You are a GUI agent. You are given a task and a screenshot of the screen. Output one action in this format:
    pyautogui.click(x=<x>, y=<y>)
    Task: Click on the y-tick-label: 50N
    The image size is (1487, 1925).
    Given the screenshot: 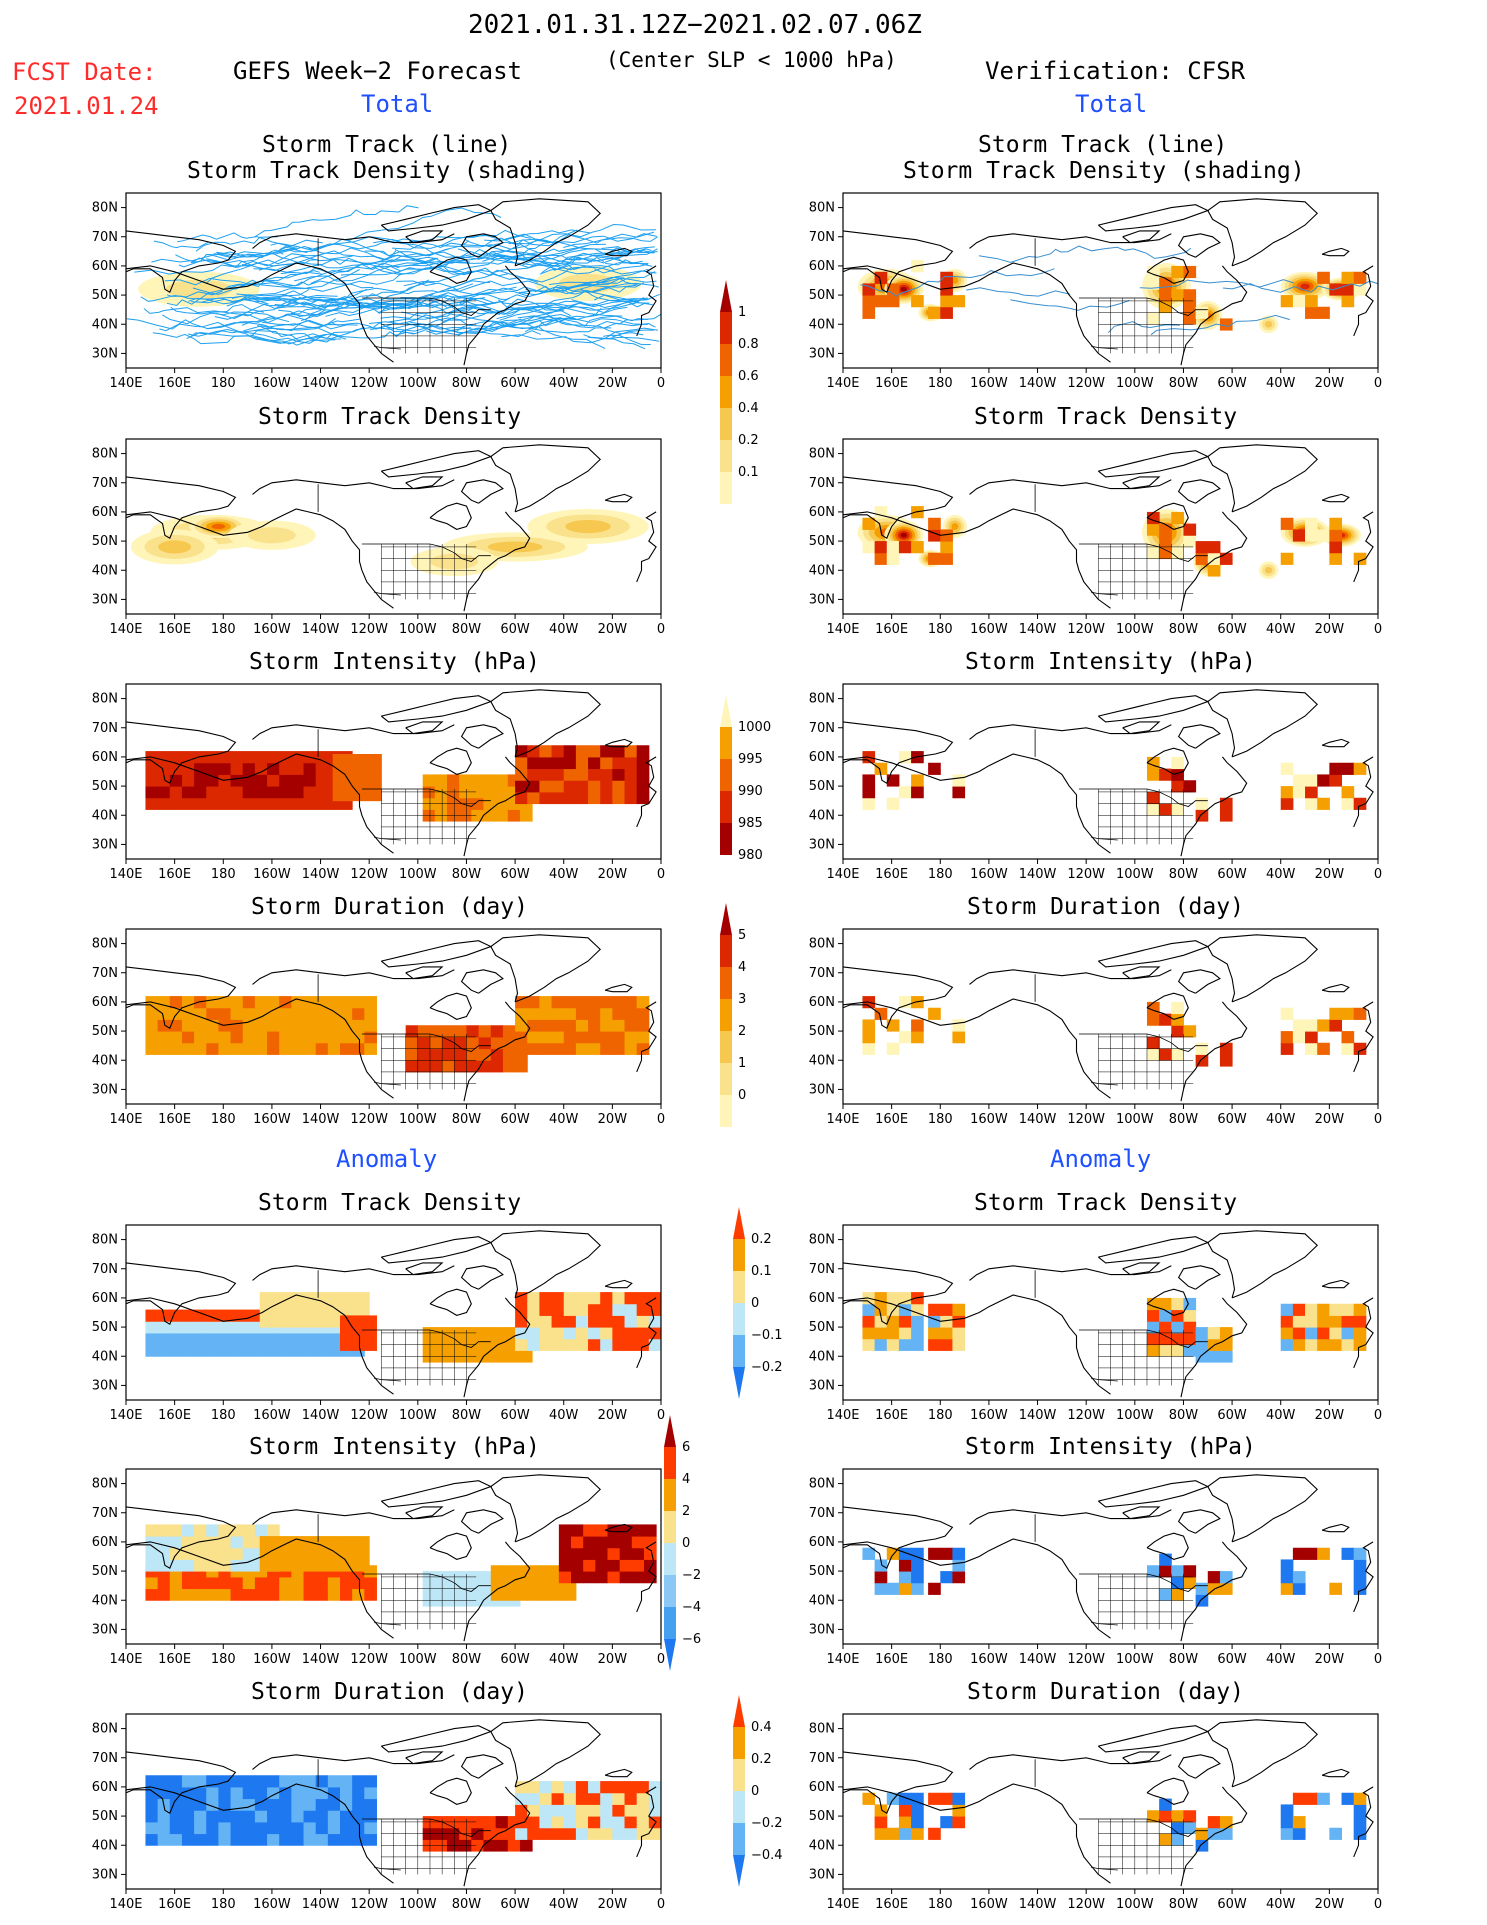 What is the action you would take?
    pyautogui.click(x=822, y=541)
    